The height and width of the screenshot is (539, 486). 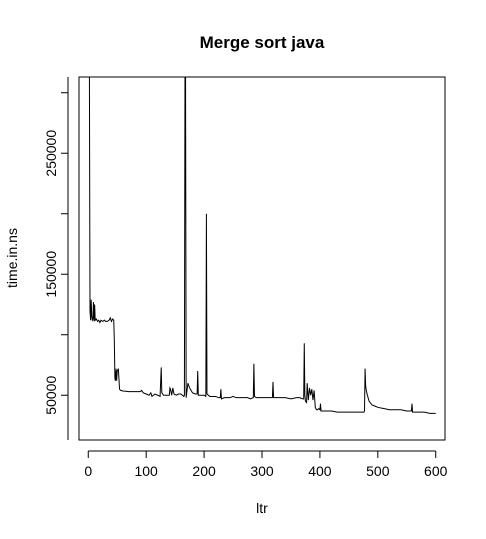 What do you see at coordinates (88, 471) in the screenshot?
I see `x-tick-label: 0` at bounding box center [88, 471].